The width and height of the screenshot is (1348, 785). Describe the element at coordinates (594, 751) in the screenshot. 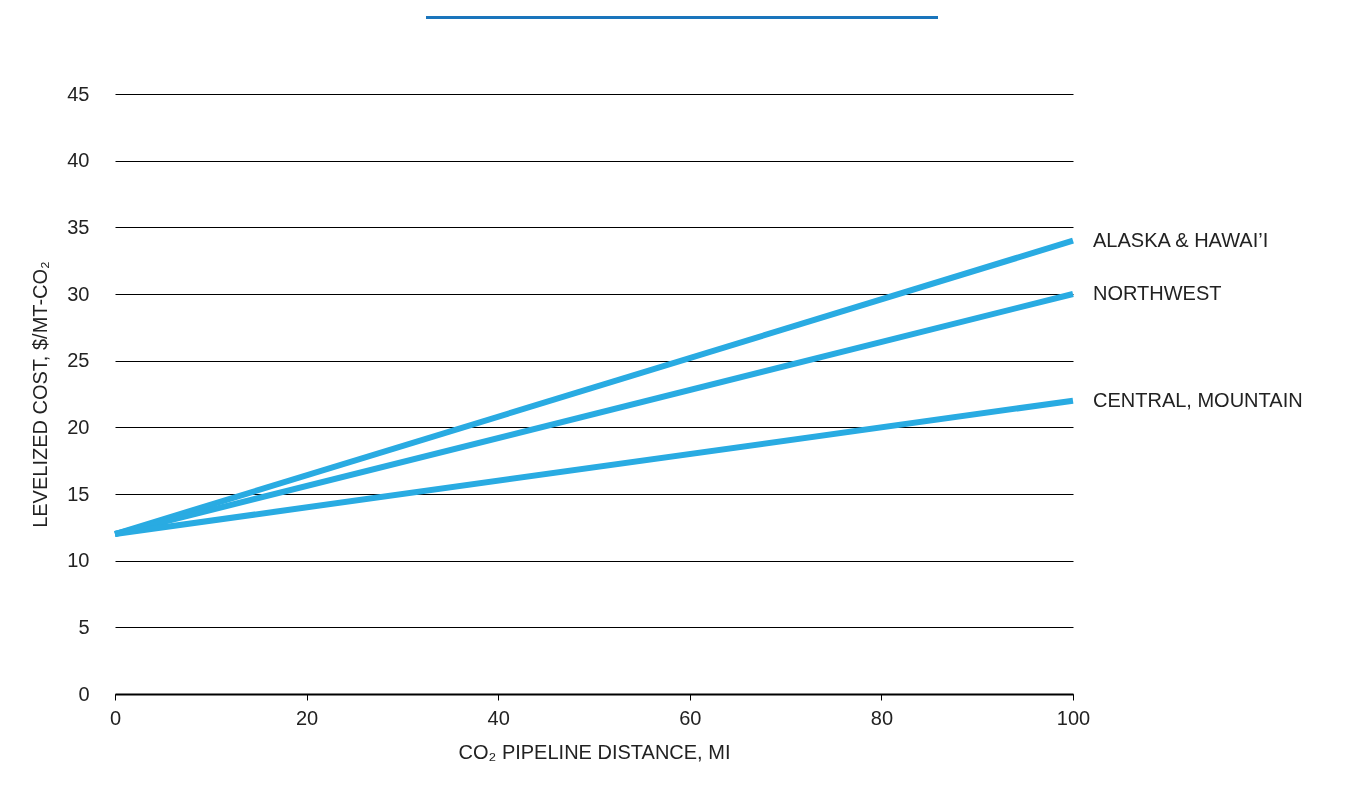

I see `x-axis-title: CO₂ PIPELINE DISTANCE, MI` at that location.